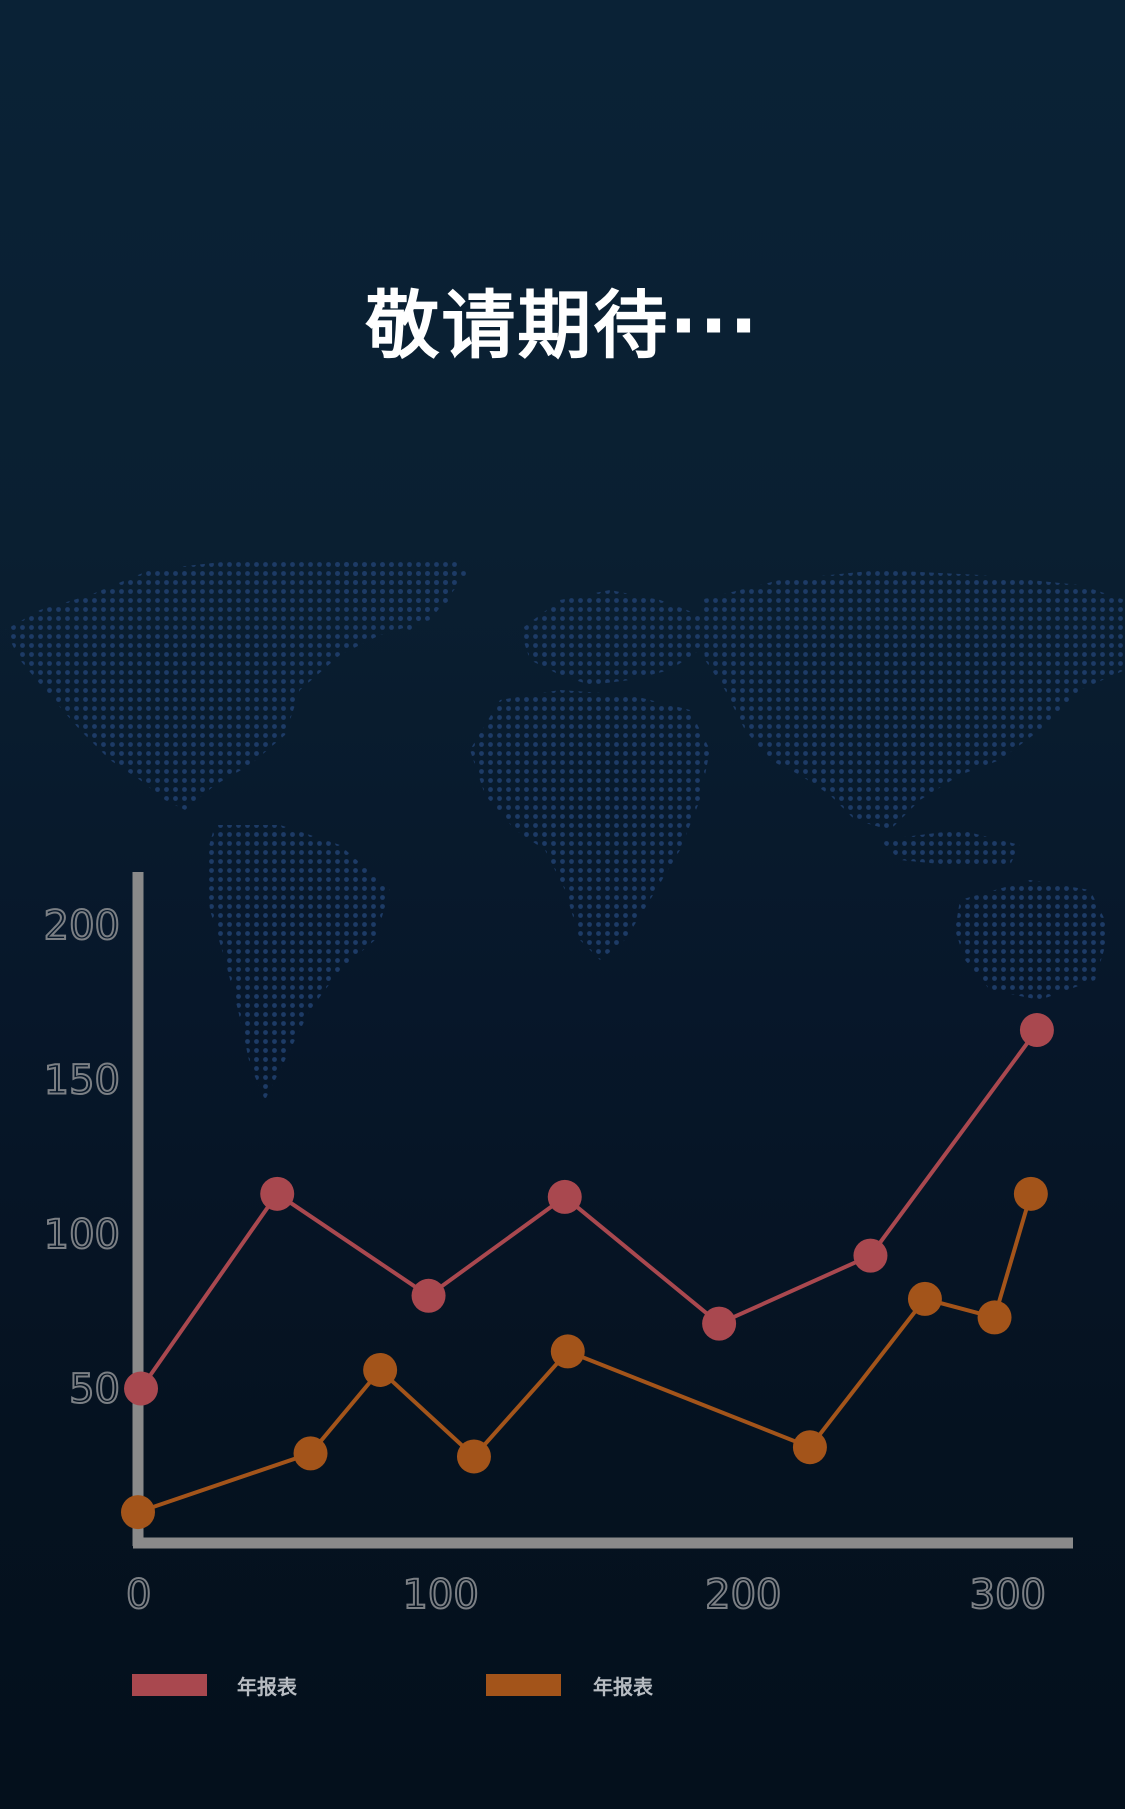 Image resolution: width=1125 pixels, height=1809 pixels. Describe the element at coordinates (1008, 1595) in the screenshot. I see `x-tick-label: 300` at that location.